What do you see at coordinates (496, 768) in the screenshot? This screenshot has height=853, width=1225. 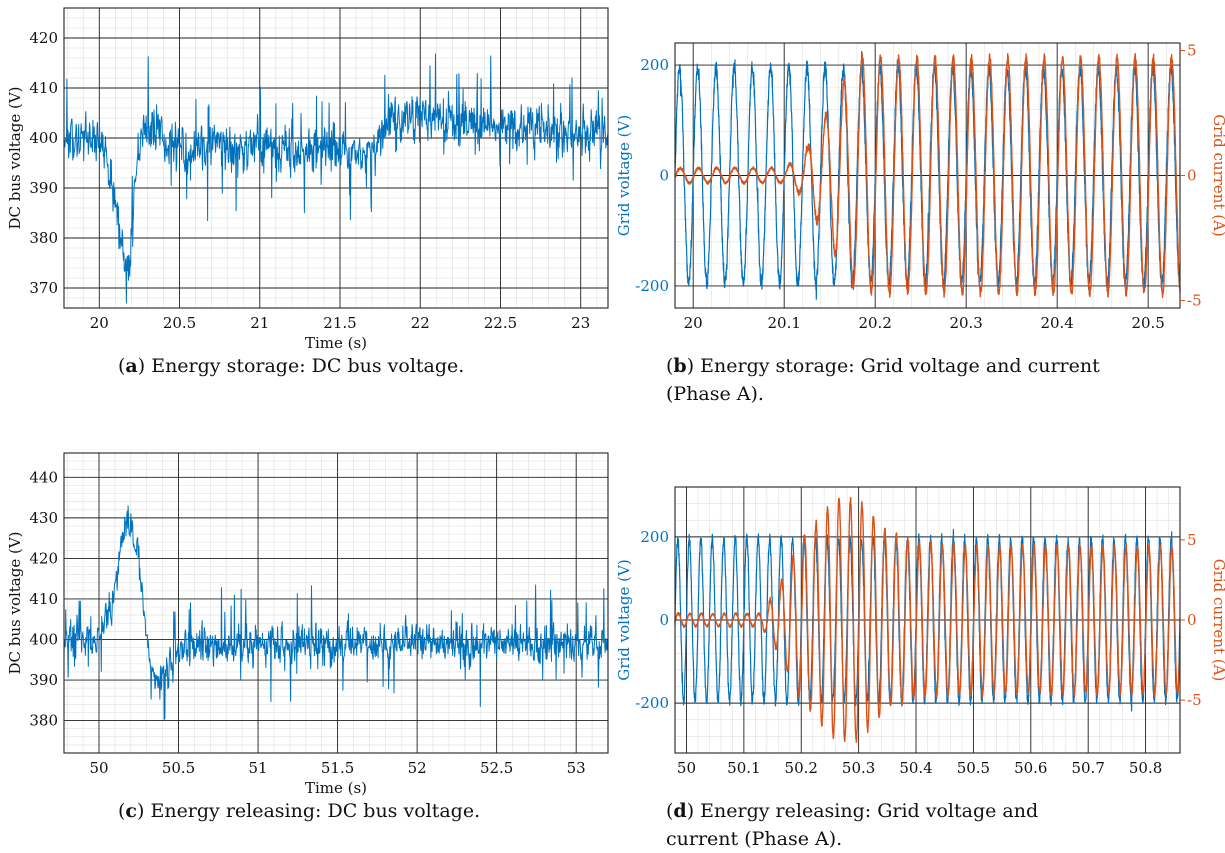 I see `x-tick-label: 52.5` at bounding box center [496, 768].